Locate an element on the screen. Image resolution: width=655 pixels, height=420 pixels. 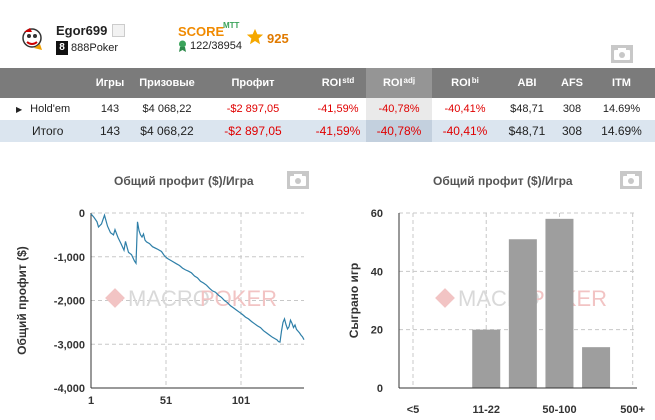
score-label: SCORE is located at coordinates (201, 31).